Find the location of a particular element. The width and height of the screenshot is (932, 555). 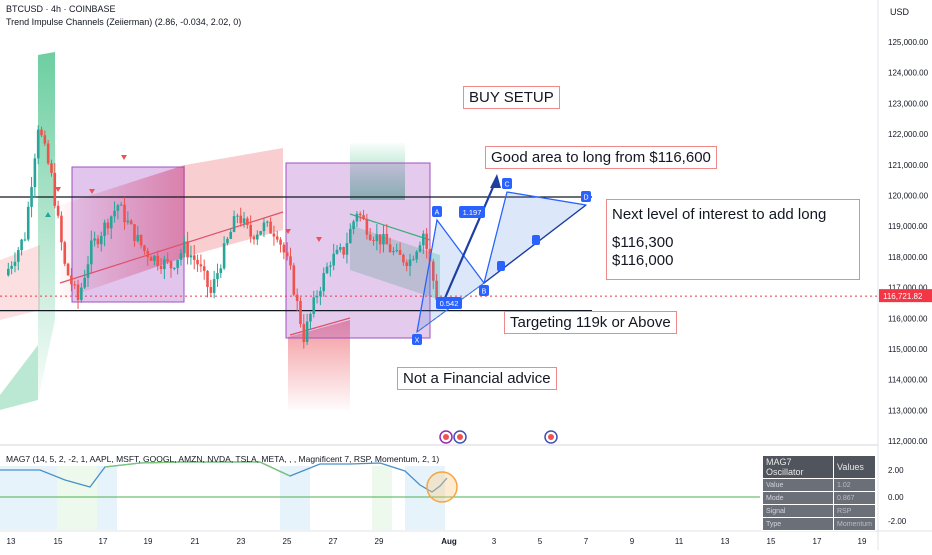

oscillator-table-row: Type Momentum is located at coordinates (819, 524).